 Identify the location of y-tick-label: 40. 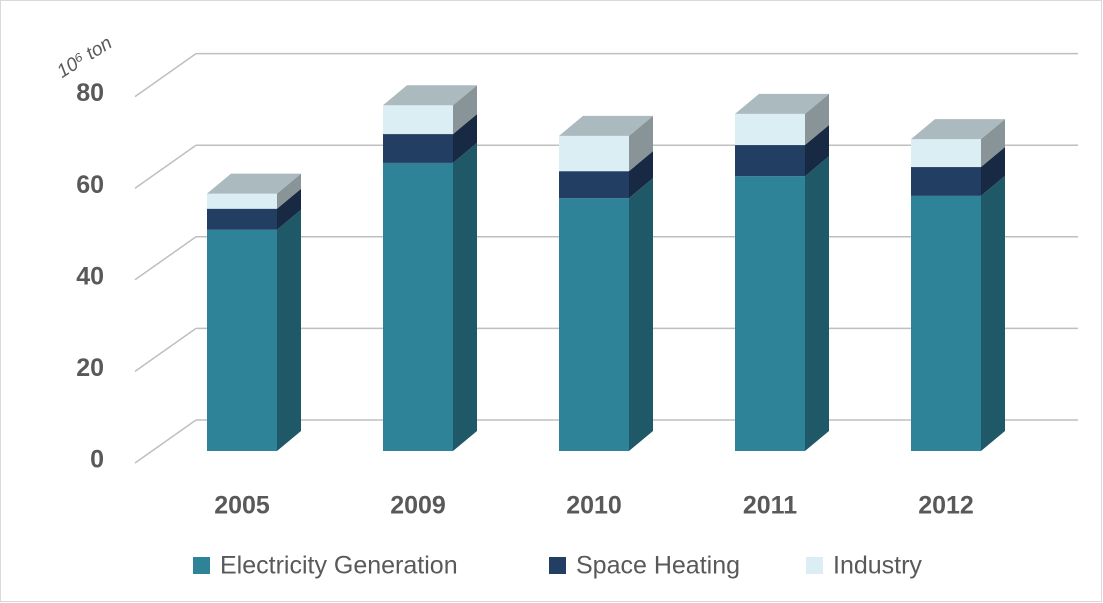
(90, 276).